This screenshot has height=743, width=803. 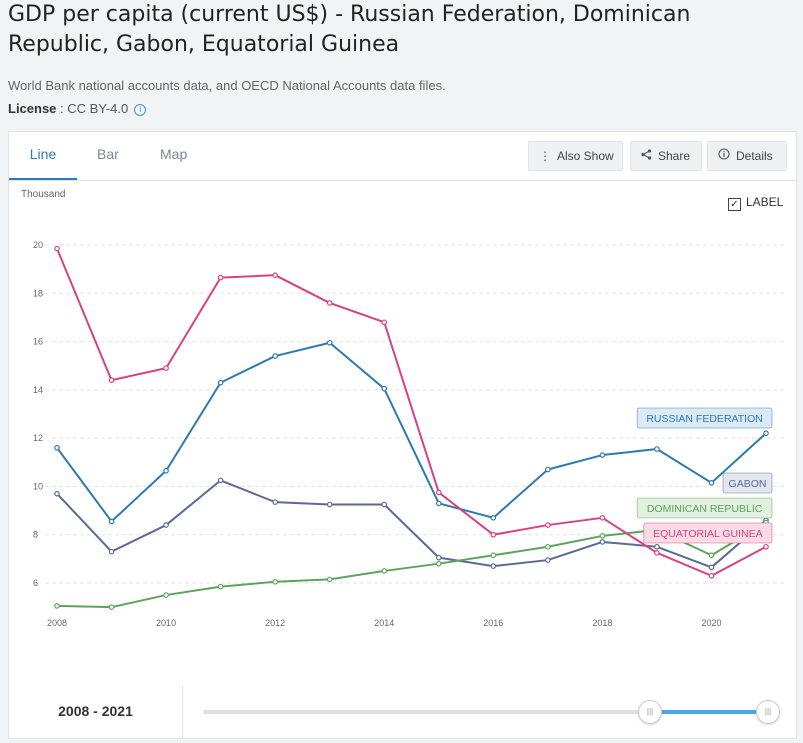 I want to click on data-point-gabon-2010, so click(x=166, y=525).